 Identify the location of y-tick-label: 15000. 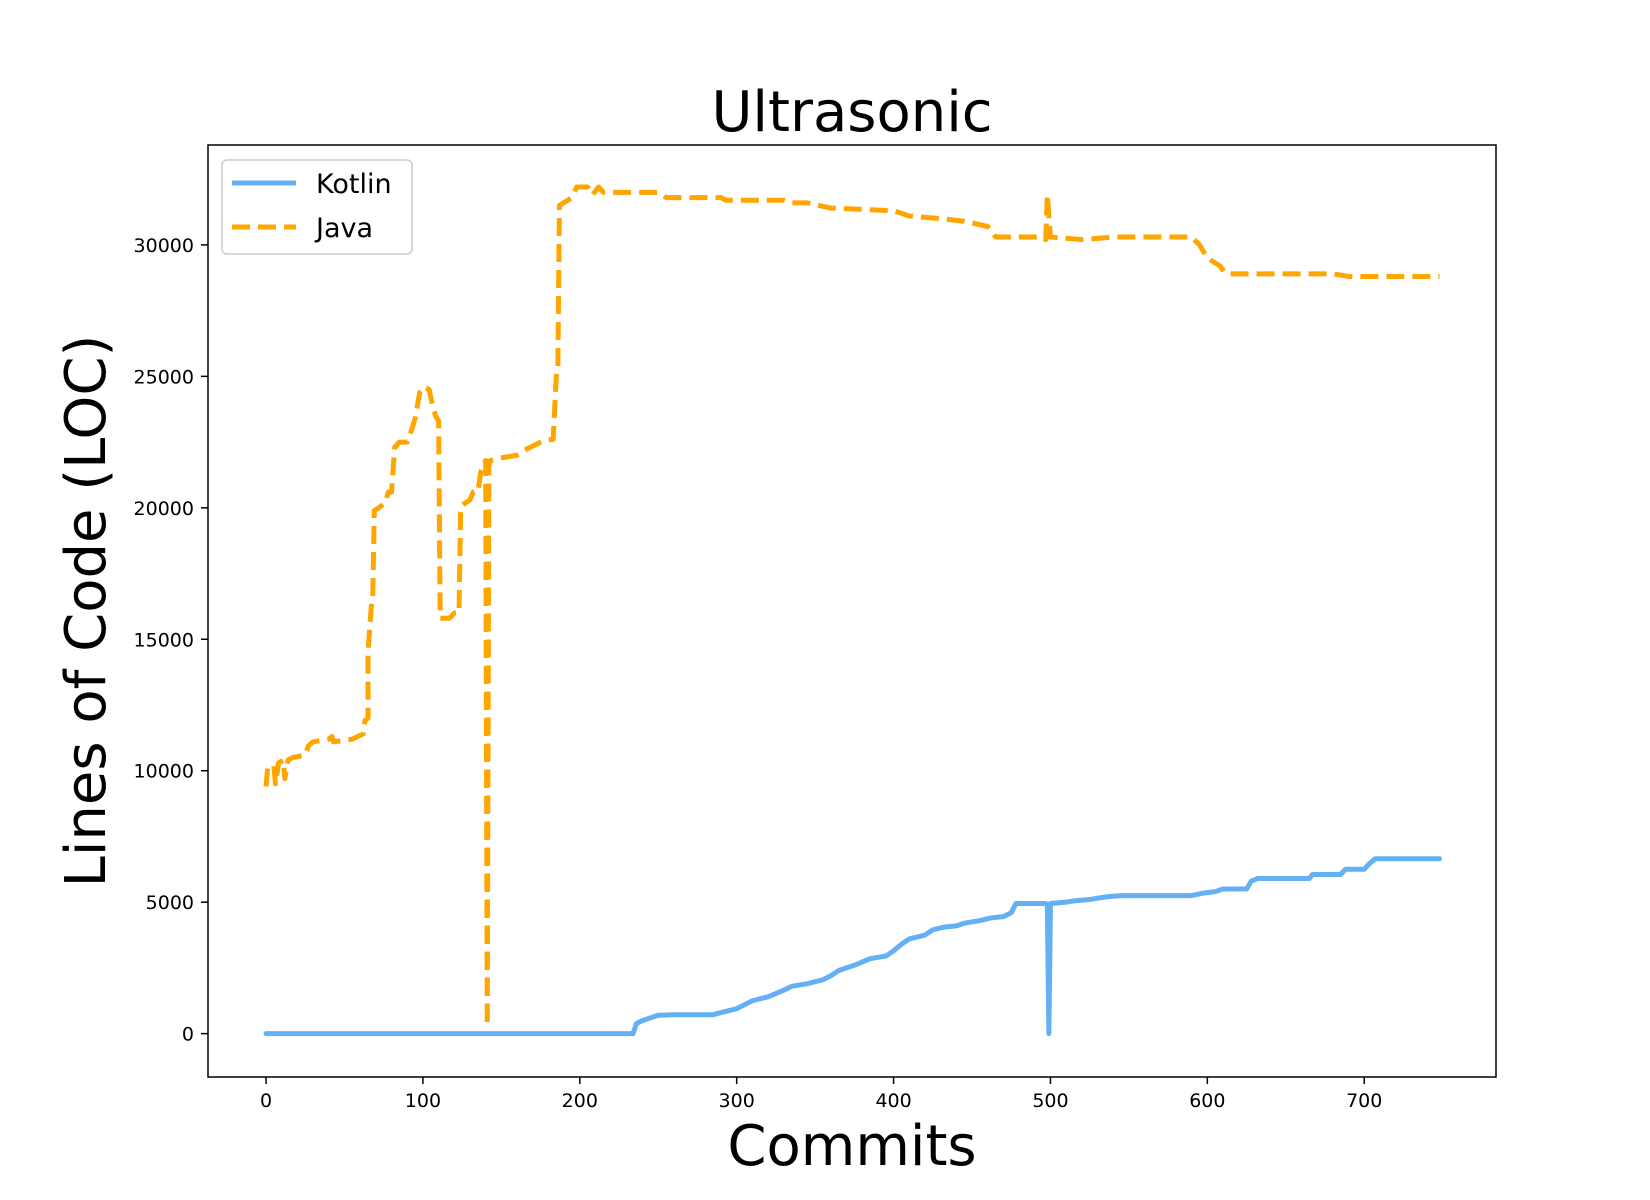
(164, 640).